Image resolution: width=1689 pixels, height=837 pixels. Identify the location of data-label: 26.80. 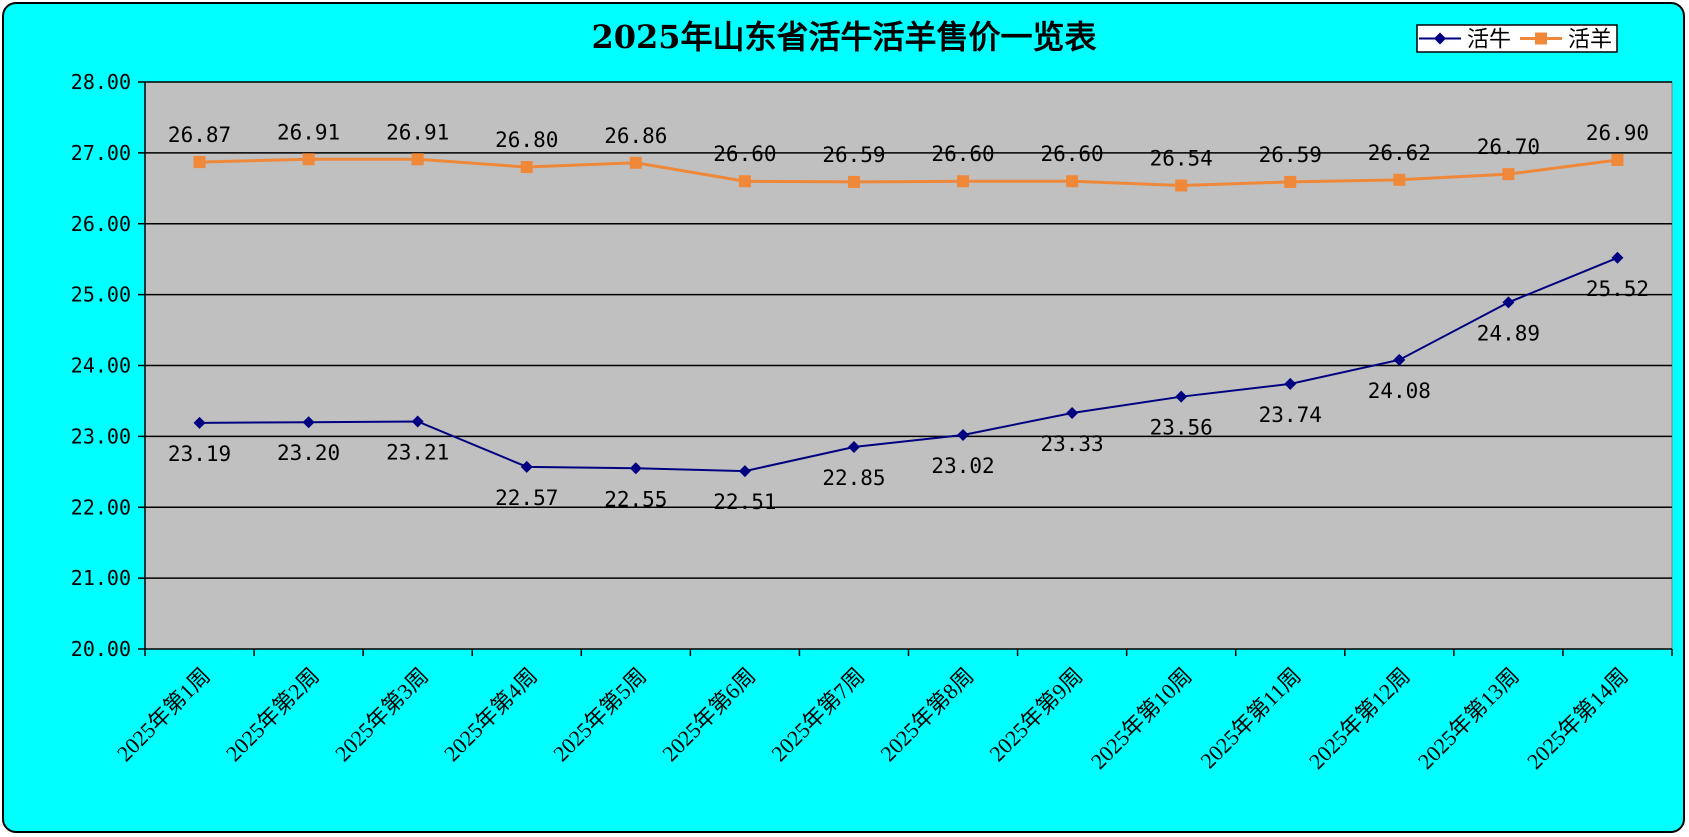
(526, 140).